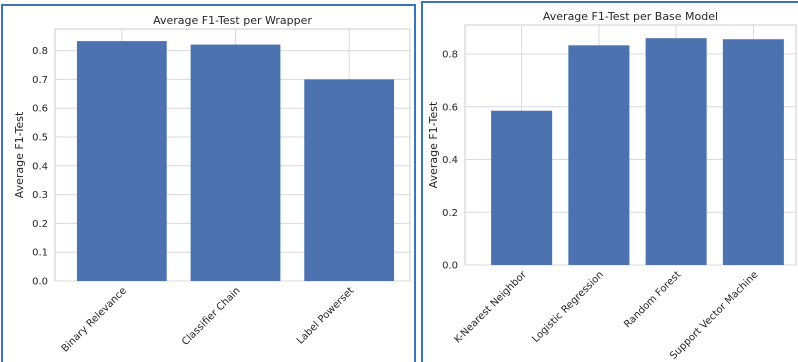  I want to click on x-tick-label: Support Vector Machine, so click(714, 315).